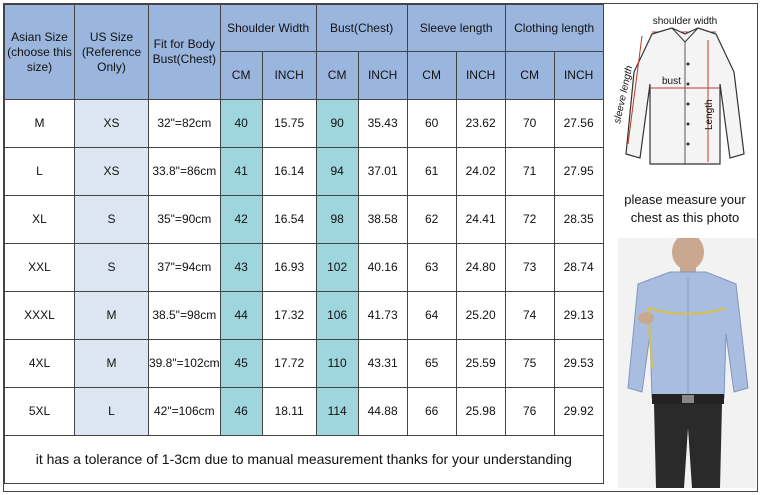 The image size is (761, 495). Describe the element at coordinates (241, 411) in the screenshot. I see `cell-shoulder-cm: 46` at that location.